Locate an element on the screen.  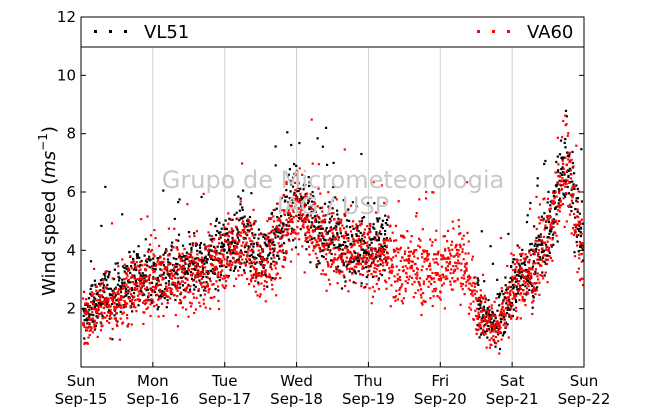
x-tick-label-day: Thu is located at coordinates (367, 381).